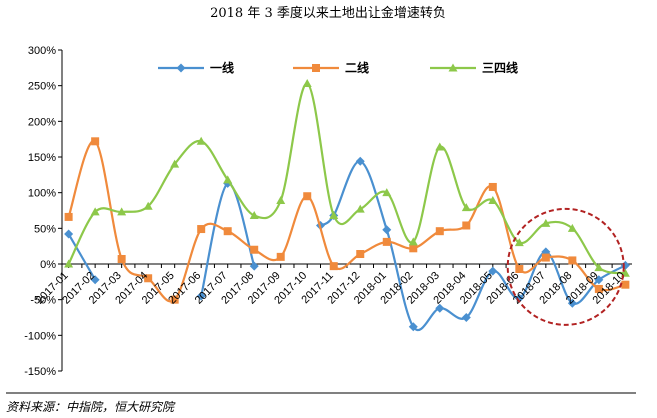  I want to click on y-tick-label: 0%, so click(48, 265).